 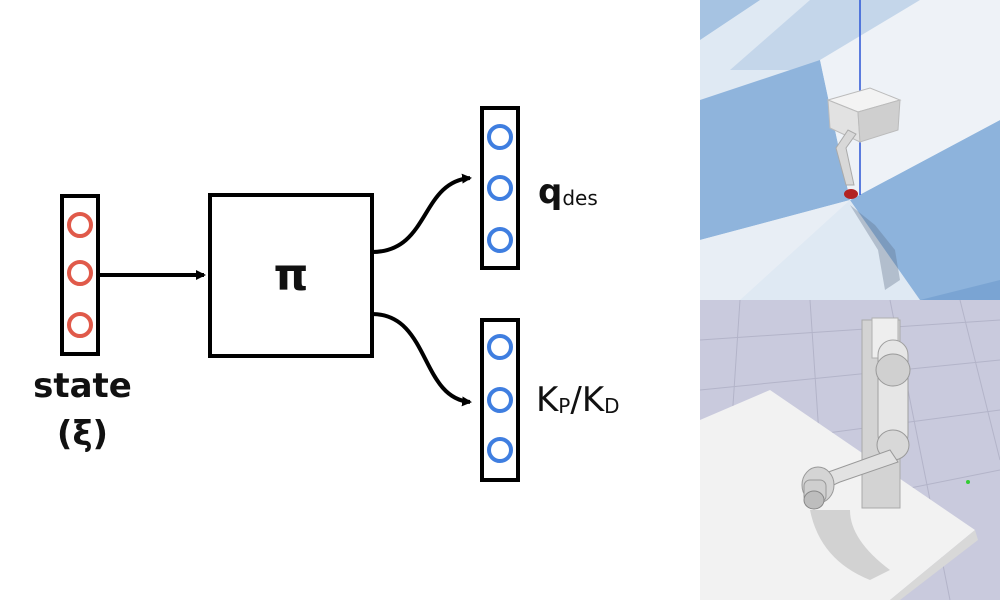 I want to click on qdes-main: q, so click(x=550, y=192).